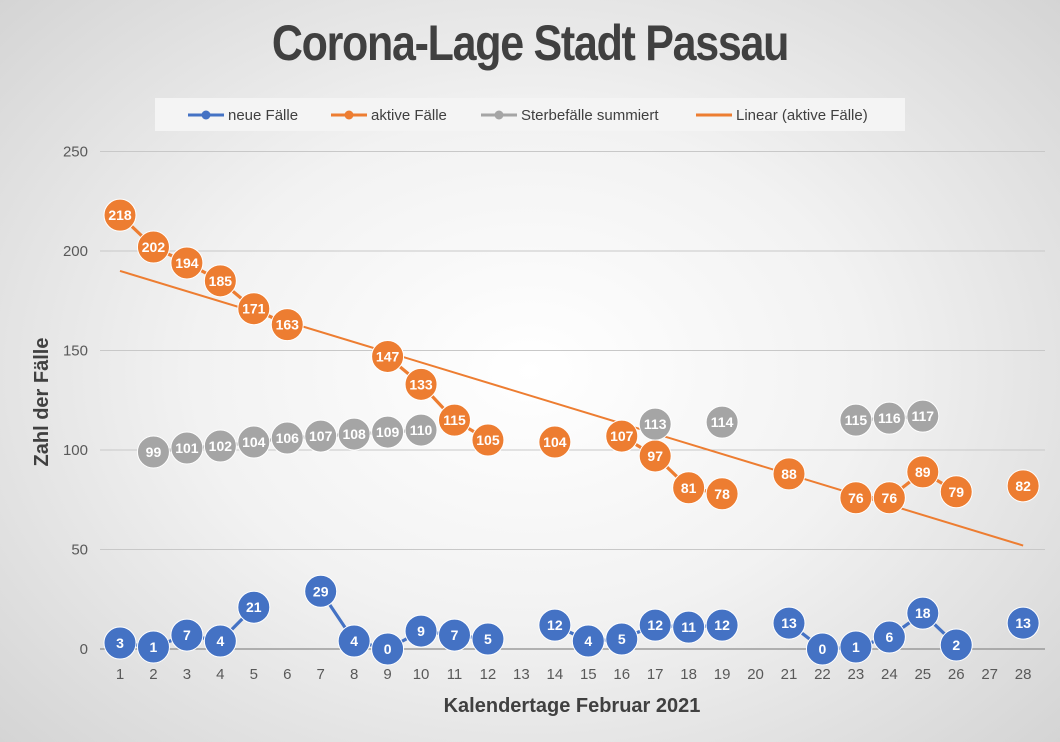 The height and width of the screenshot is (742, 1060). Describe the element at coordinates (571, 620) in the screenshot. I see `series-1: 3 1 7 4 21 29 4 0 9 7 5 12 4 5 12 11 12 13 0 1 6 18 2 13` at that location.